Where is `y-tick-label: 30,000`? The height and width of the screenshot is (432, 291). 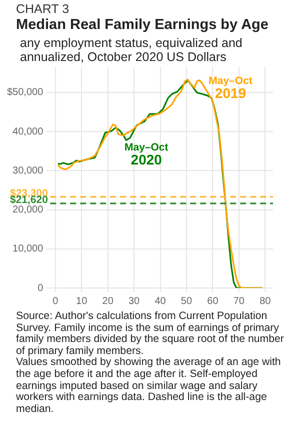 y-tick-label: 30,000 is located at coordinates (28, 170).